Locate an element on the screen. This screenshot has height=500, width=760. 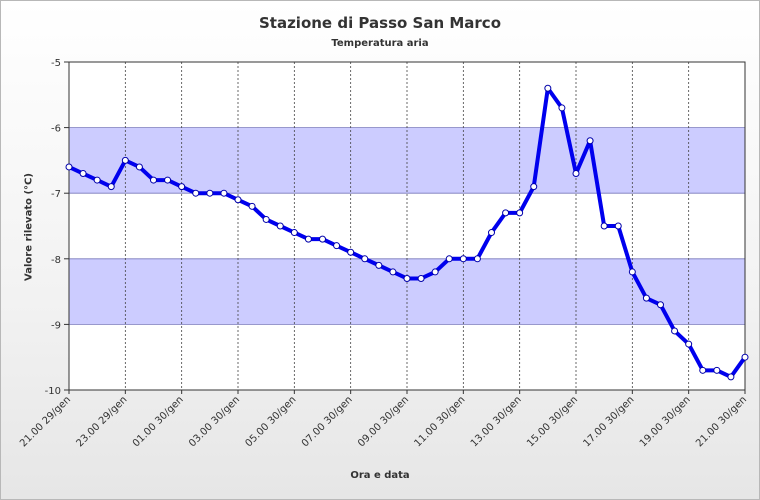
x-tick-label: 01.00 30/gen is located at coordinates (158, 421).